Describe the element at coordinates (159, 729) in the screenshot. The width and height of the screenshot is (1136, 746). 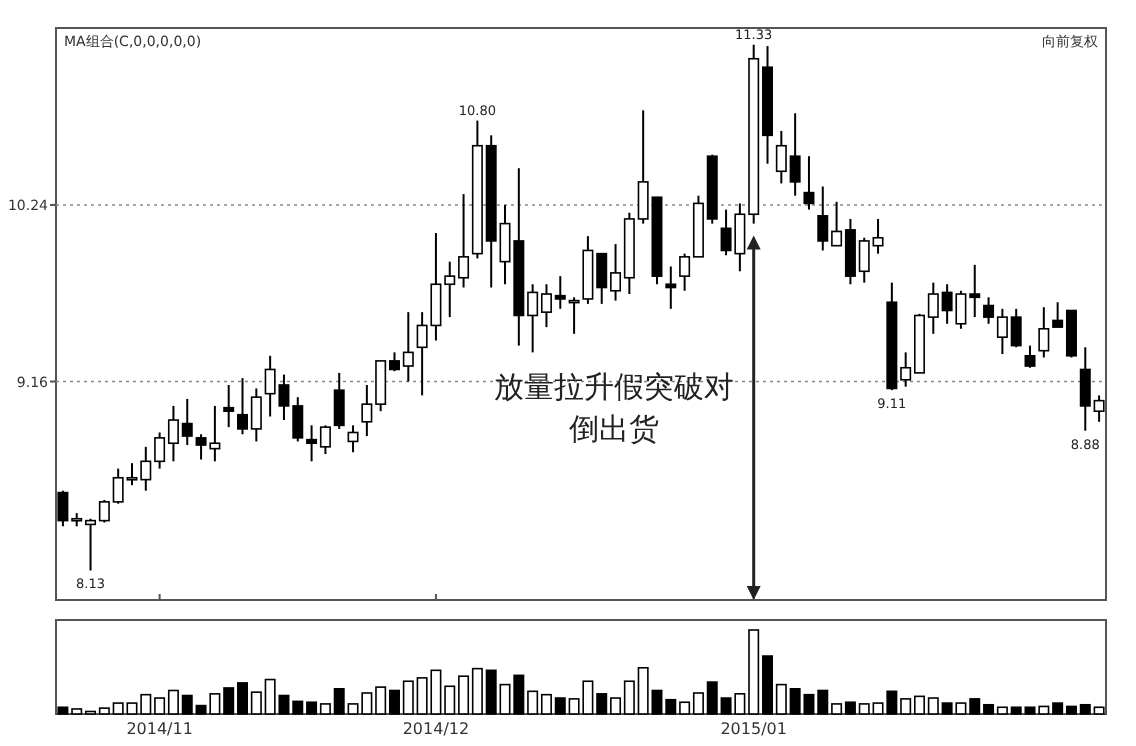
I see `x-tick-label: 2014/11` at that location.